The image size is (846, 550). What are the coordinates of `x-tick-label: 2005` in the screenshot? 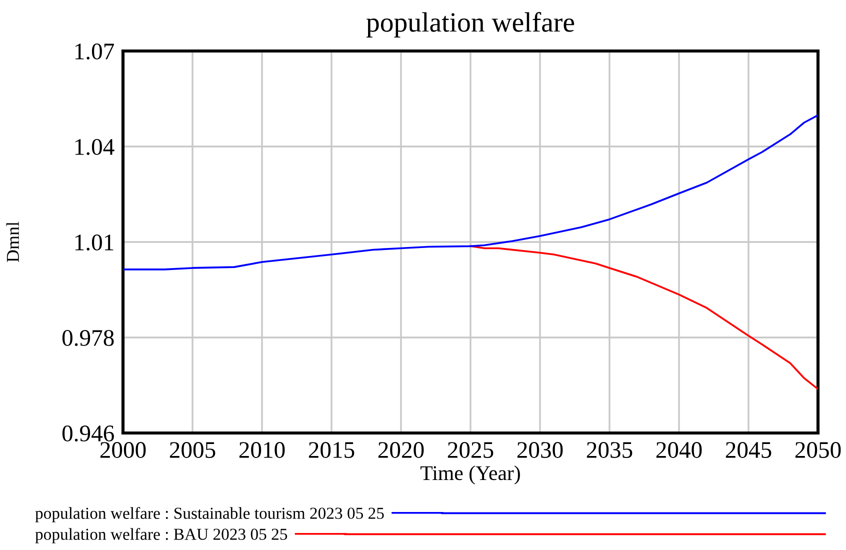 It's located at (193, 450).